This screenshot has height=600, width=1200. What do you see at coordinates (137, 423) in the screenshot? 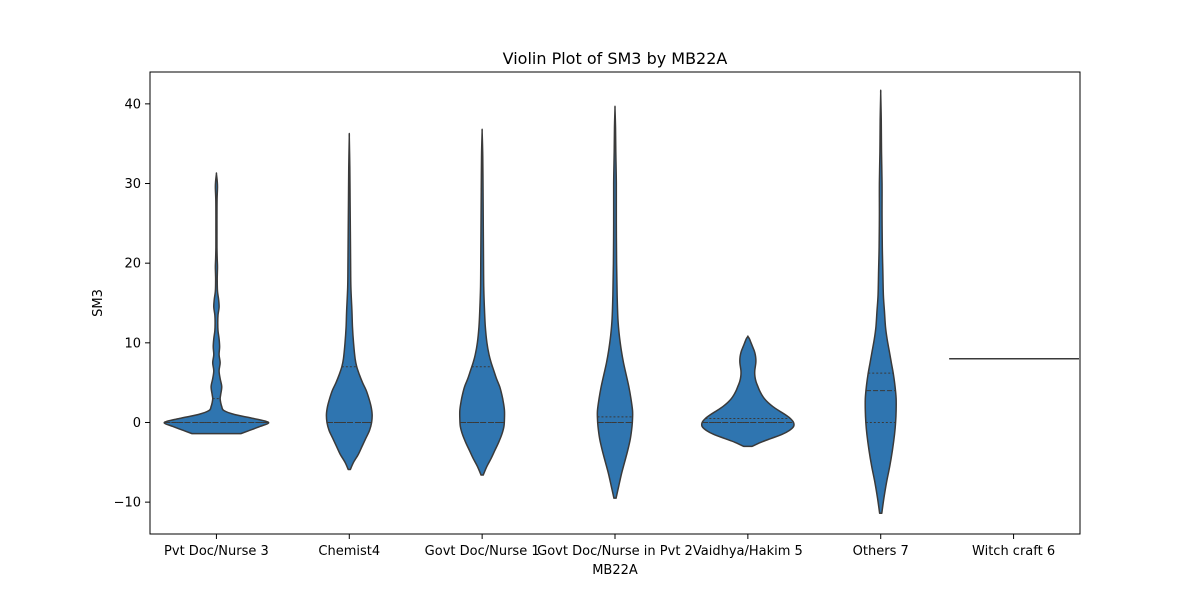
I see `y-tick-label: 0` at bounding box center [137, 423].